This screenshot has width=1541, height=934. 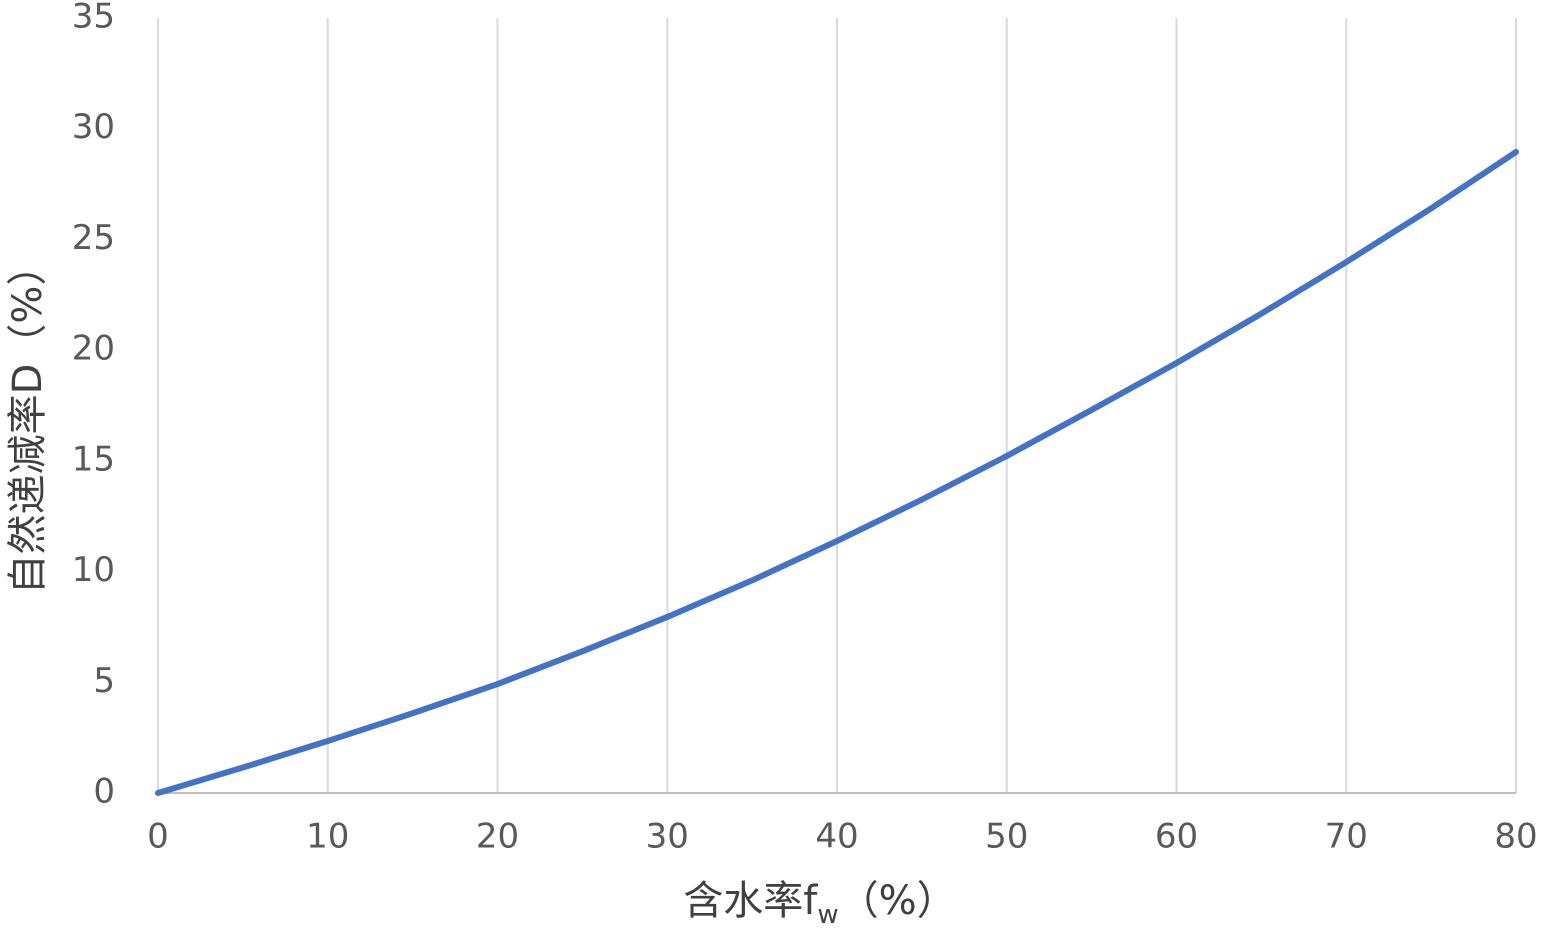 What do you see at coordinates (93, 238) in the screenshot?
I see `y-tick-label: 25` at bounding box center [93, 238].